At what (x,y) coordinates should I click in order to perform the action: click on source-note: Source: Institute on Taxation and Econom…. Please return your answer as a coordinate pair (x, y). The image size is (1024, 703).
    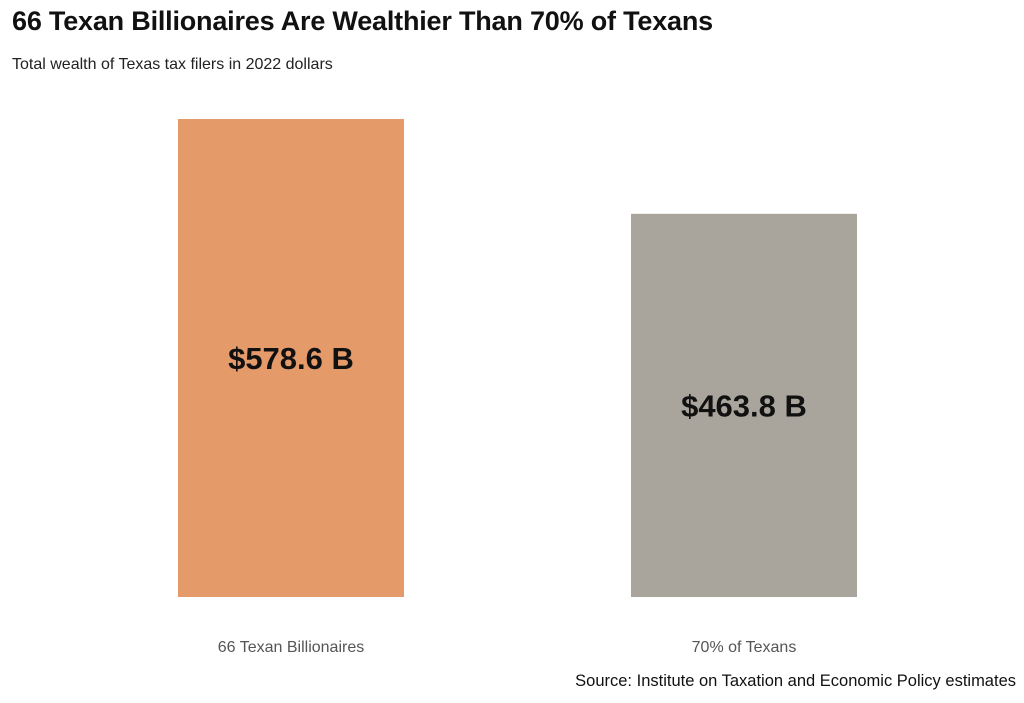
    Looking at the image, I should click on (795, 681).